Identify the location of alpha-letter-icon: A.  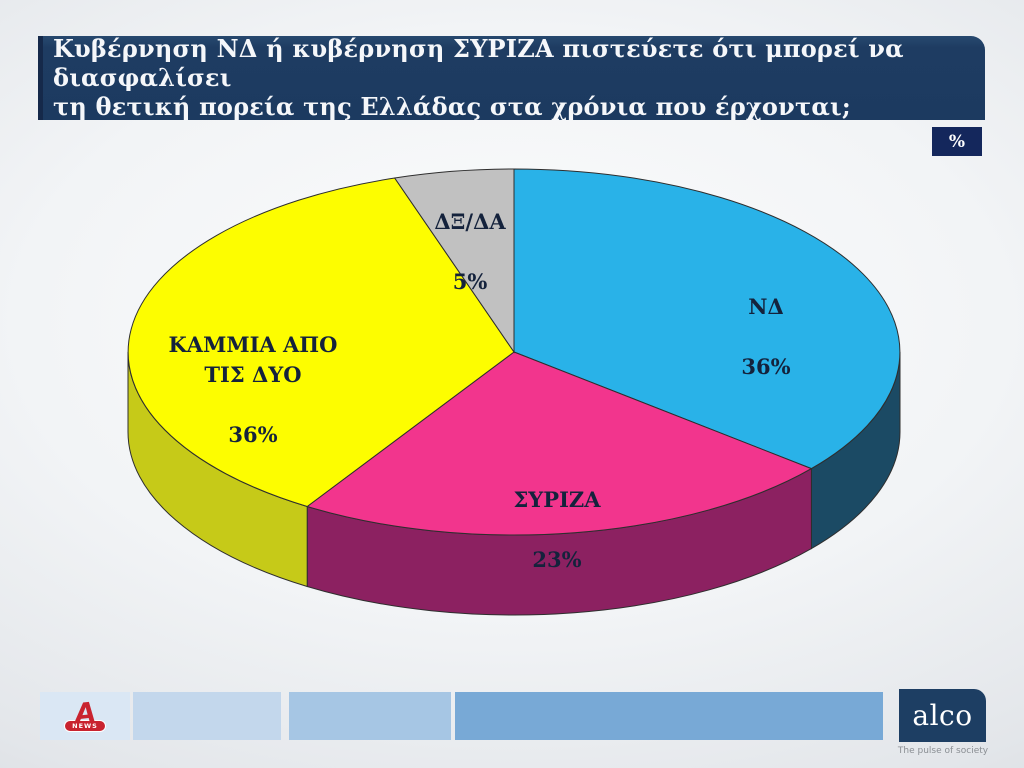
(84, 713).